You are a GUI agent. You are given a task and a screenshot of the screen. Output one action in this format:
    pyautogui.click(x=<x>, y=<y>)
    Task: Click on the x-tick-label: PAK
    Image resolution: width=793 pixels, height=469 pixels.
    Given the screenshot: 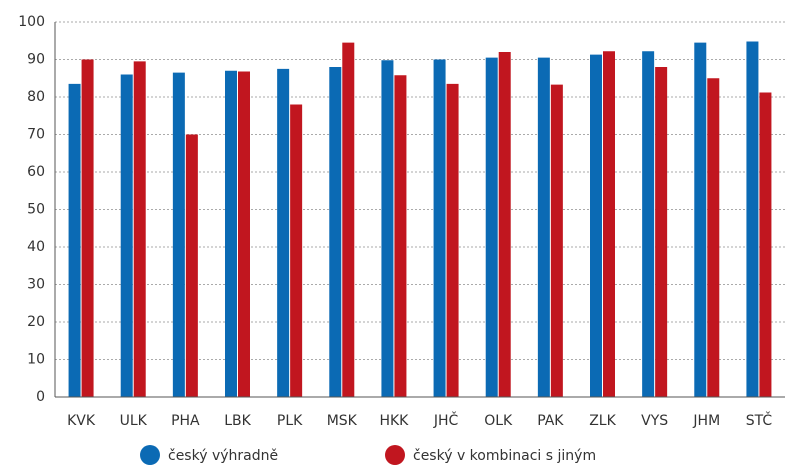 What is the action you would take?
    pyautogui.click(x=550, y=421)
    